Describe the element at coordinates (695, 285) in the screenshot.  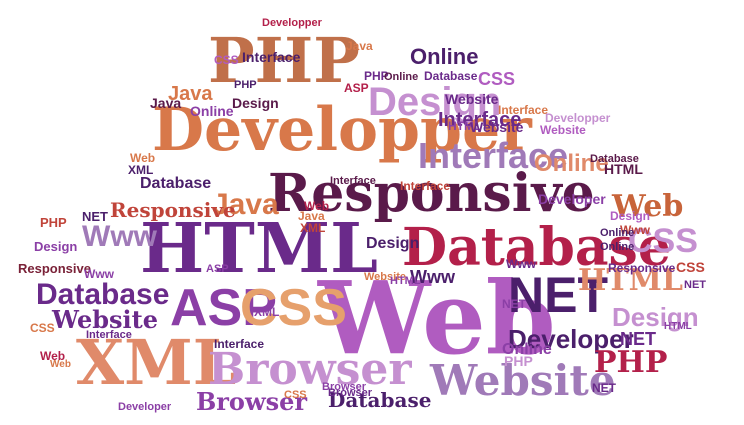
I see `word-net-6: NET` at that location.